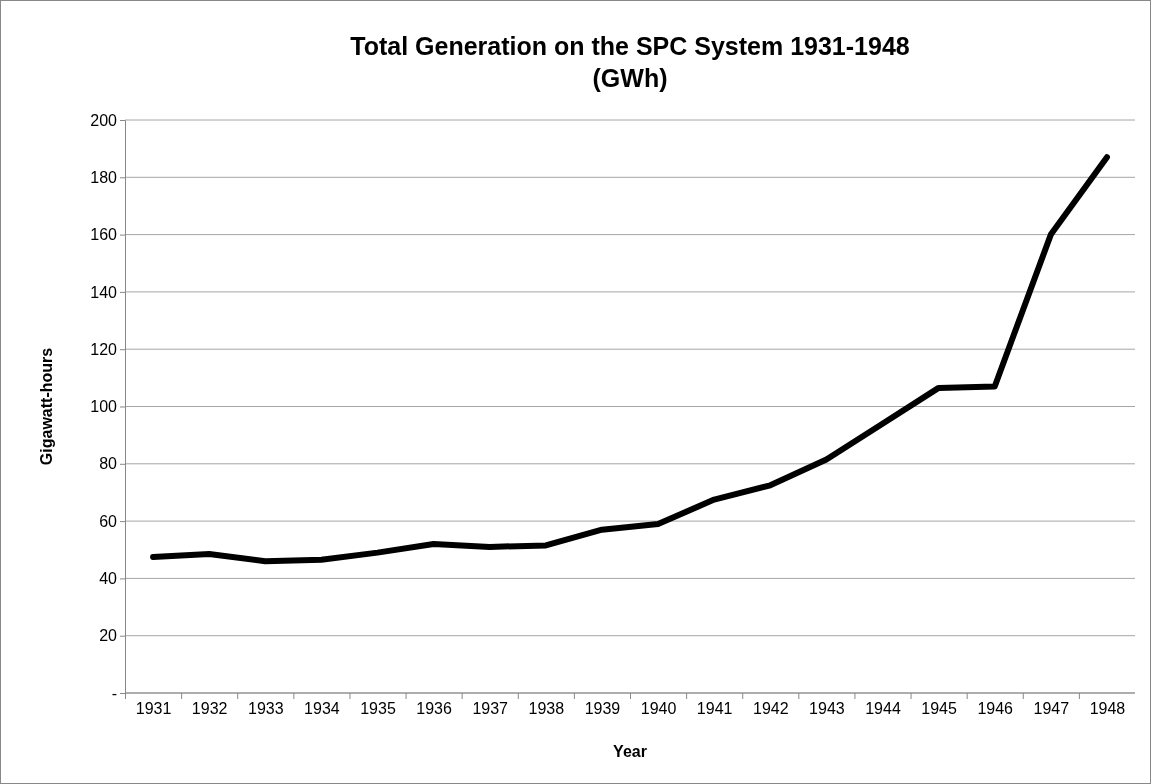  Describe the element at coordinates (108, 636) in the screenshot. I see `y-tick-label: 20` at that location.